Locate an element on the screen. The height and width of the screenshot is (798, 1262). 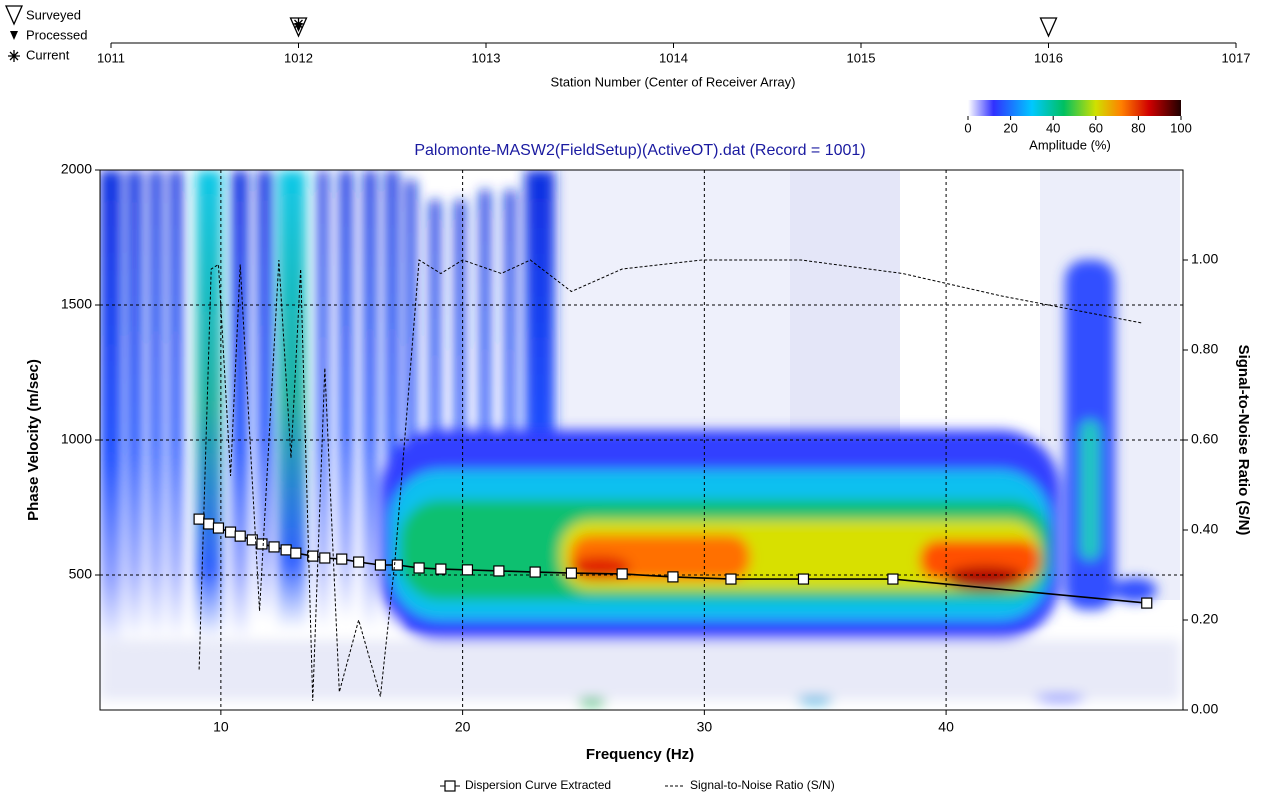
x-tick-label: 1016 is located at coordinates (1048, 57).